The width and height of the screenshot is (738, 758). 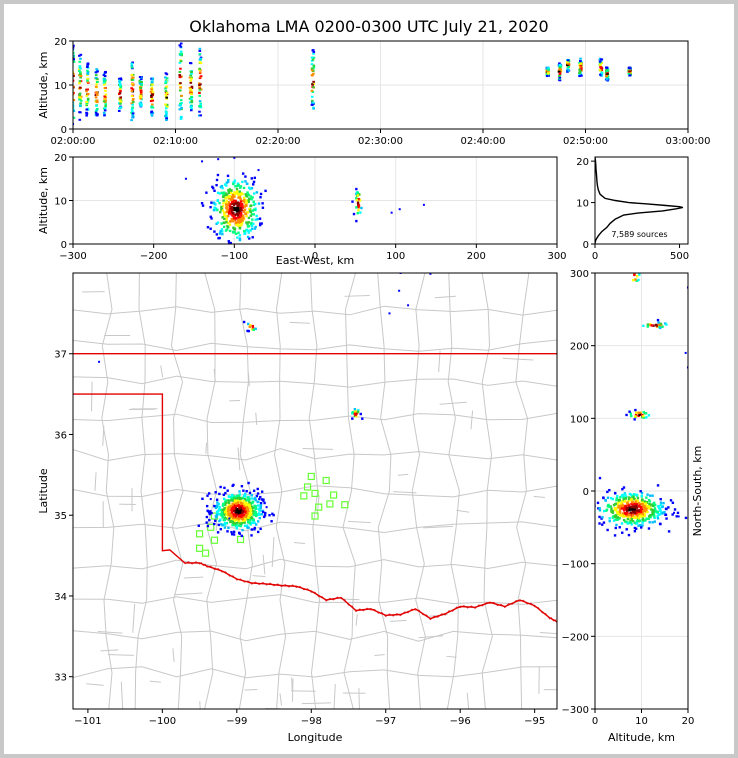 What do you see at coordinates (43, 491) in the screenshot?
I see `y-axis-label: Latitude` at bounding box center [43, 491].